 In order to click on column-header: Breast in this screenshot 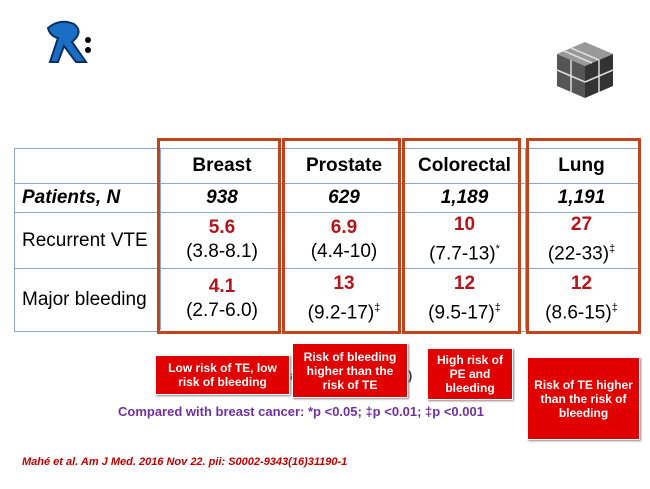, I will do `click(222, 165)`.